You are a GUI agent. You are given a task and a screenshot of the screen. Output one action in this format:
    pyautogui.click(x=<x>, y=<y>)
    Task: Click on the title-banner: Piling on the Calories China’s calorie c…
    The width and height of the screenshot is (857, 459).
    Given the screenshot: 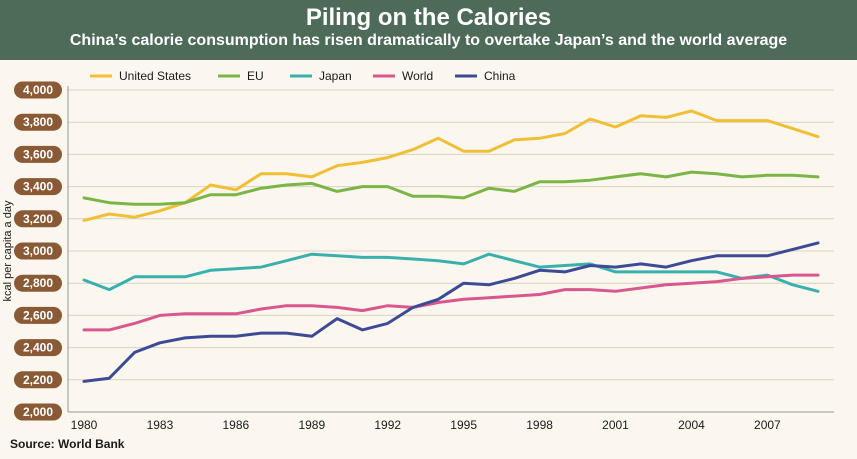 What is the action you would take?
    pyautogui.click(x=428, y=30)
    